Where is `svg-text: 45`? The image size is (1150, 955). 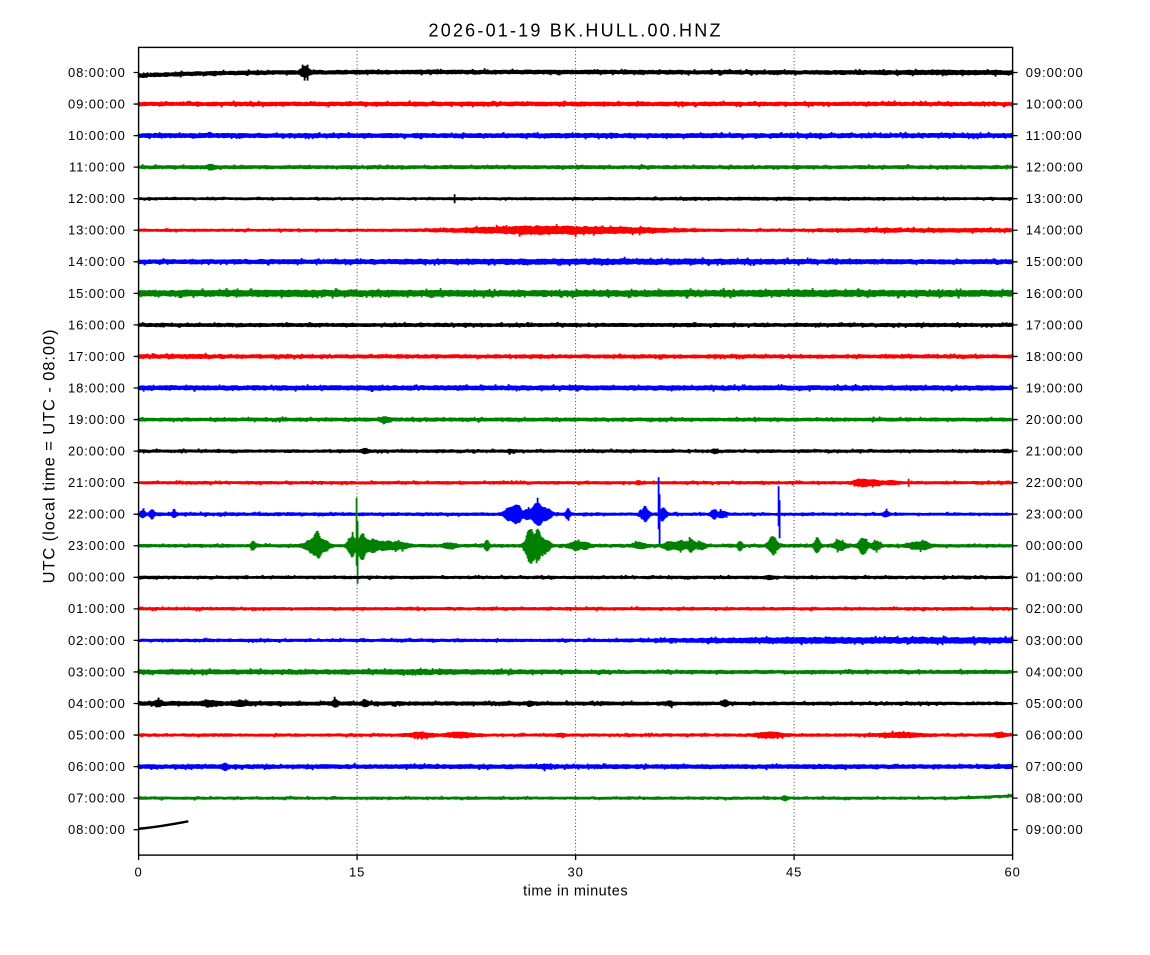 svg-text: 45 is located at coordinates (794, 872).